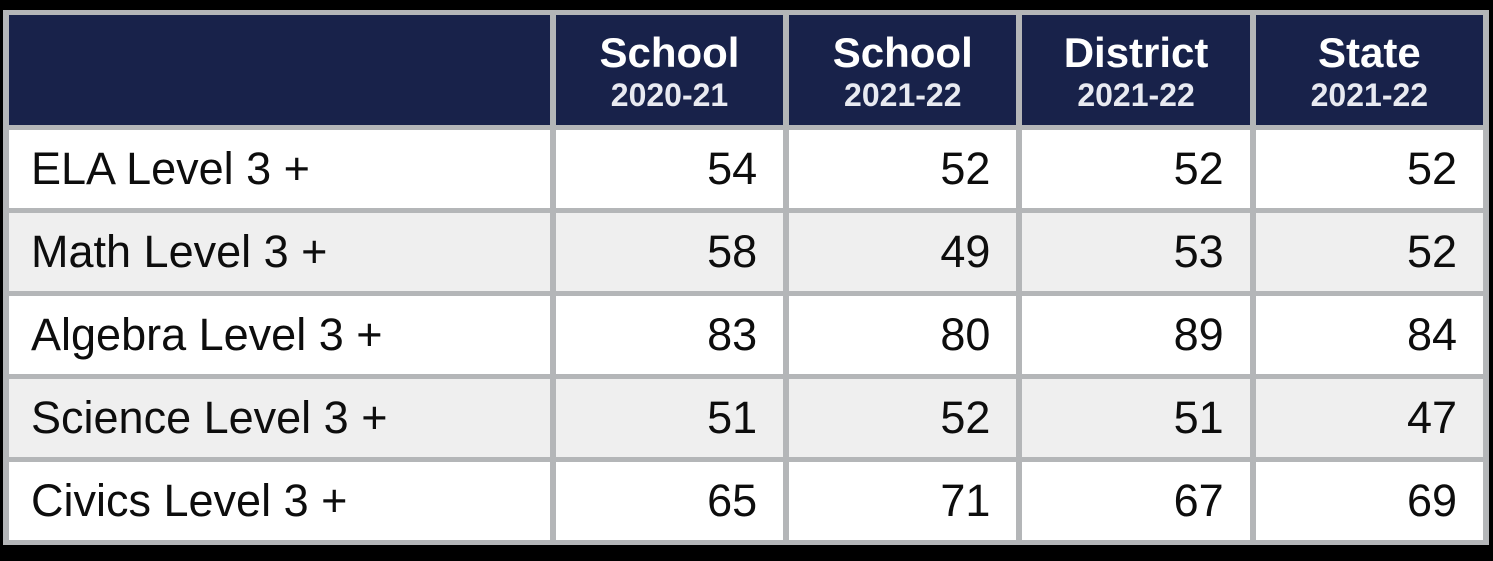 The height and width of the screenshot is (561, 1493). Describe the element at coordinates (1136, 252) in the screenshot. I see `value-cell: 53` at that location.